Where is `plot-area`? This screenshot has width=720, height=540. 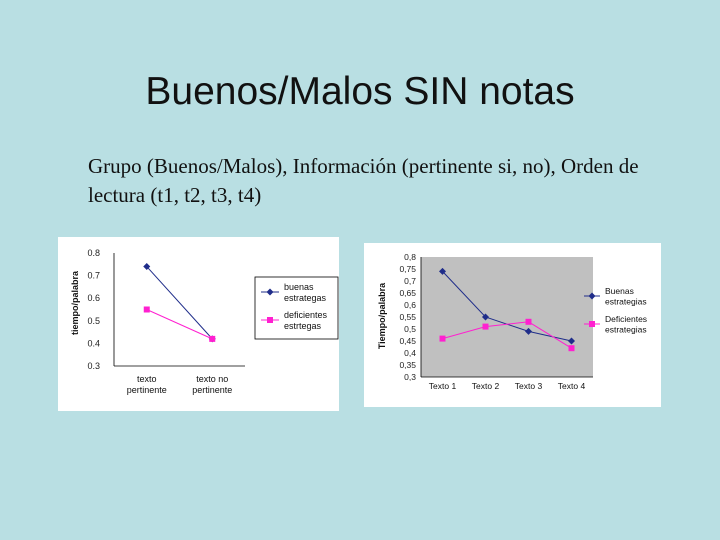 plot-area is located at coordinates (507, 317).